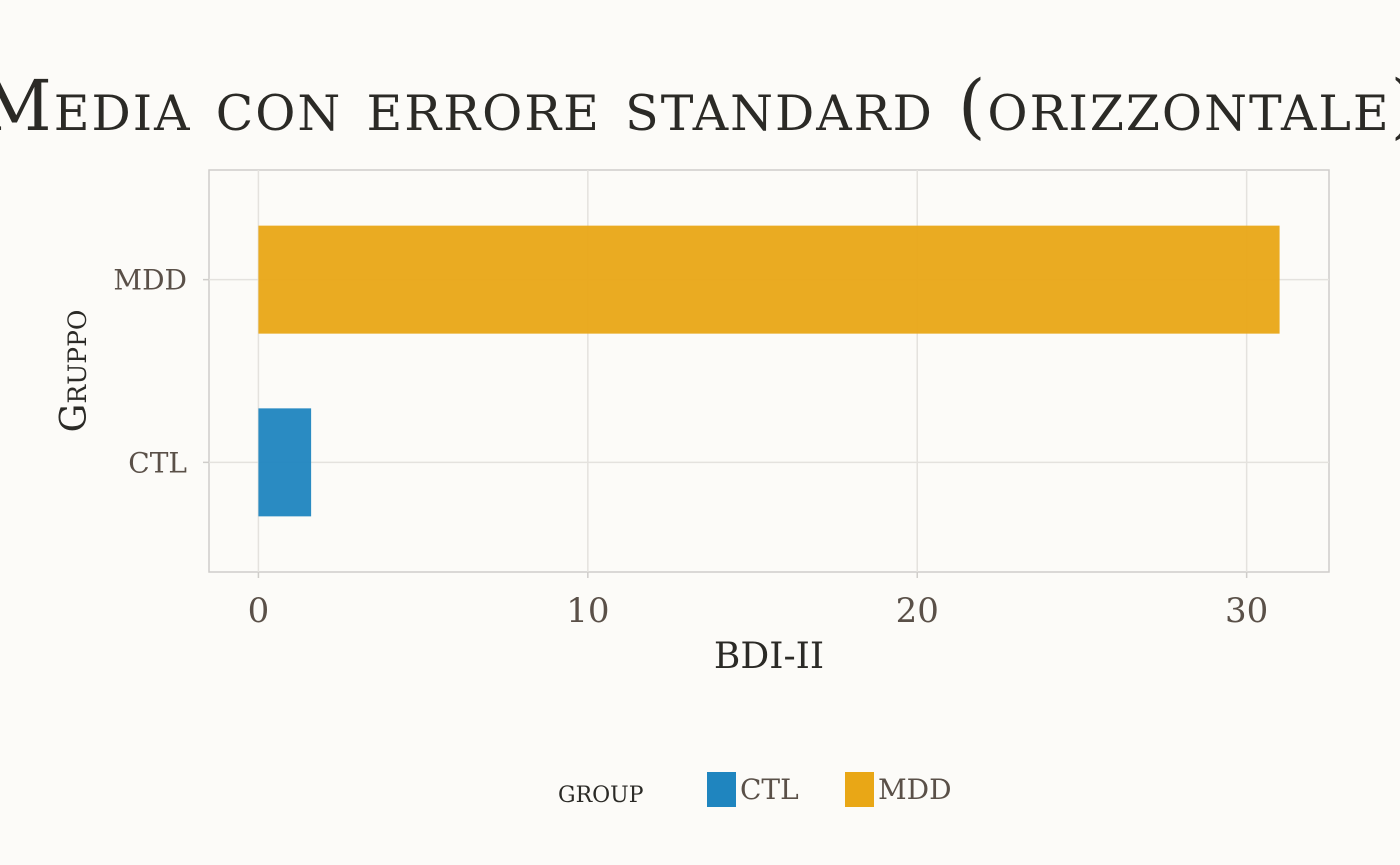  Describe the element at coordinates (700, 106) in the screenshot. I see `chart-title: Media con errore standard (orizzontale)` at that location.